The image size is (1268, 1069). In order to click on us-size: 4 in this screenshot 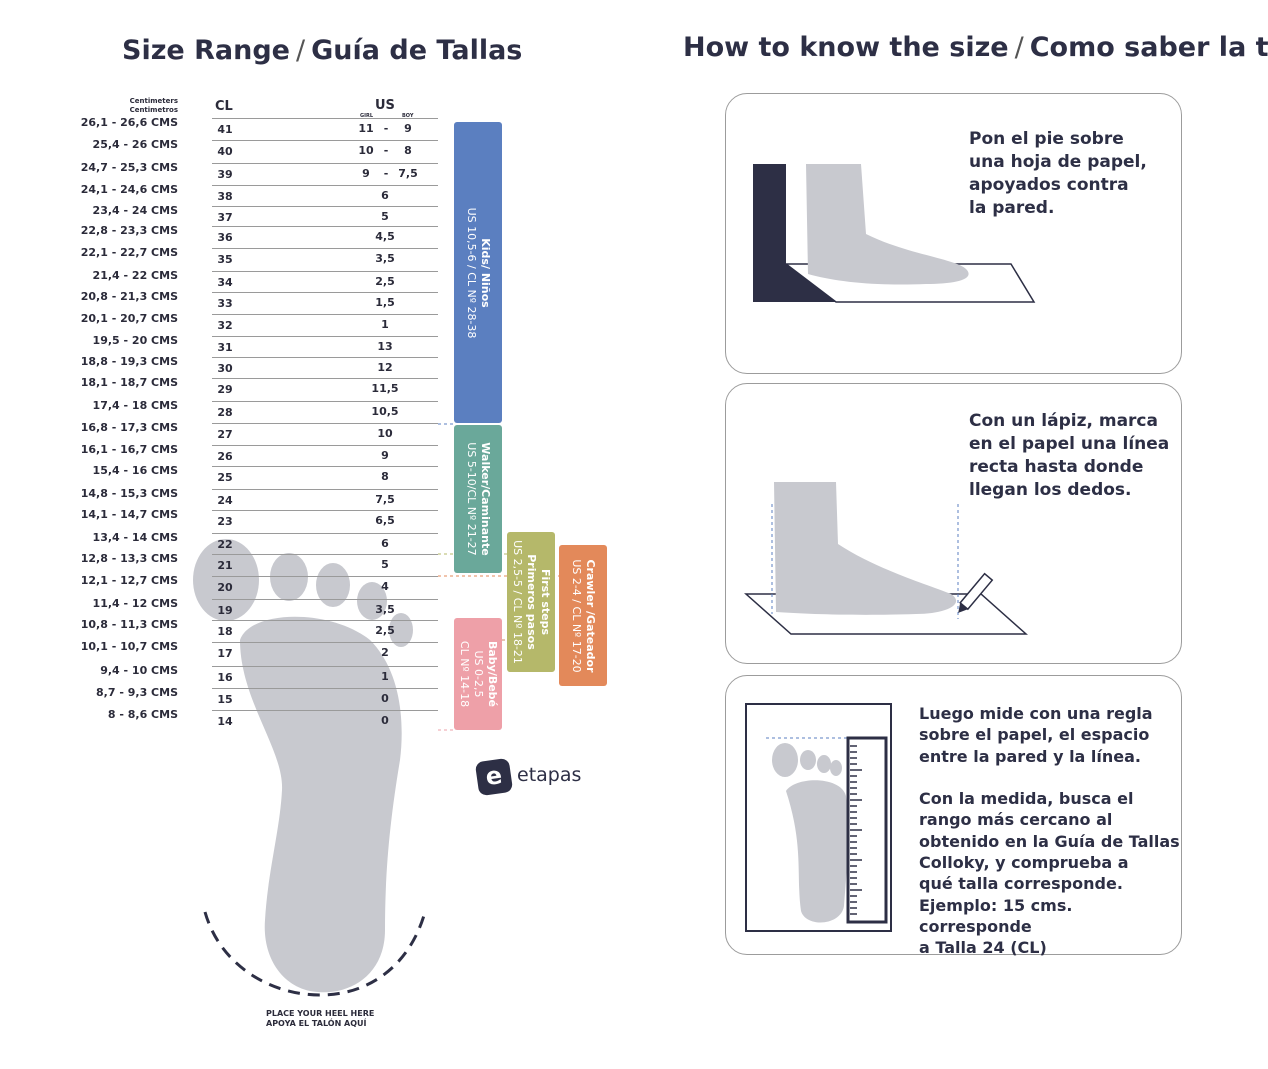, I will do `click(385, 586)`.